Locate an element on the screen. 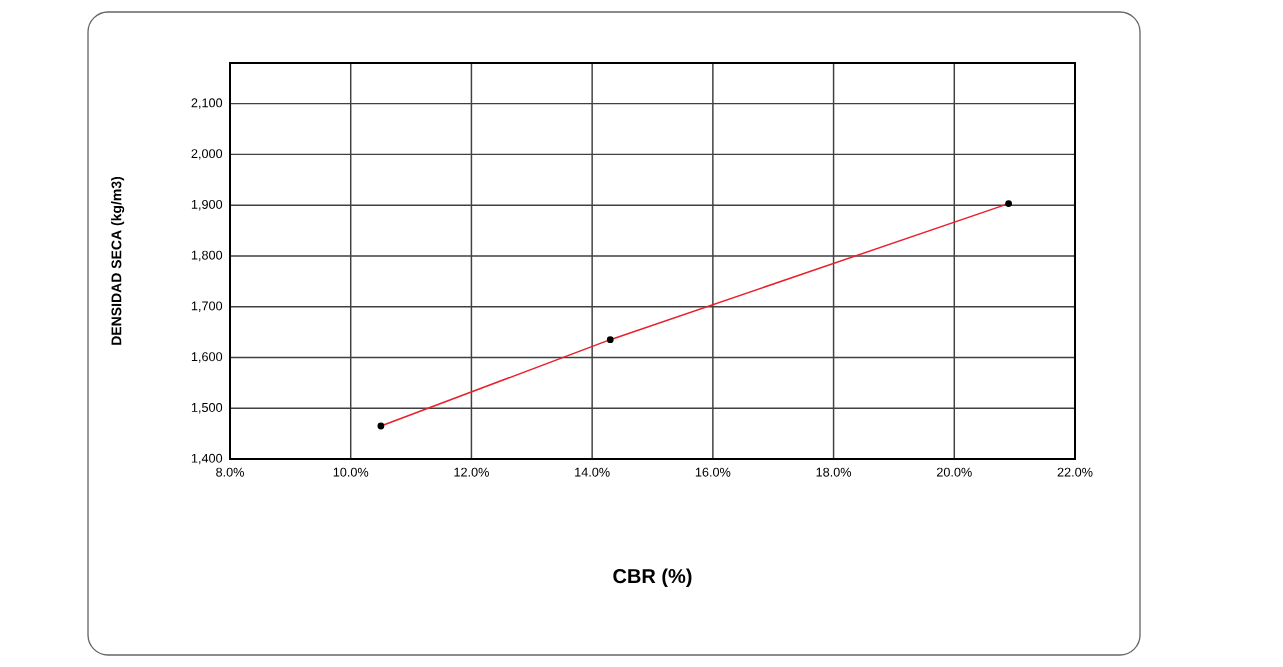 This screenshot has width=1283, height=667. x-tick-label: 12.0% is located at coordinates (471, 472).